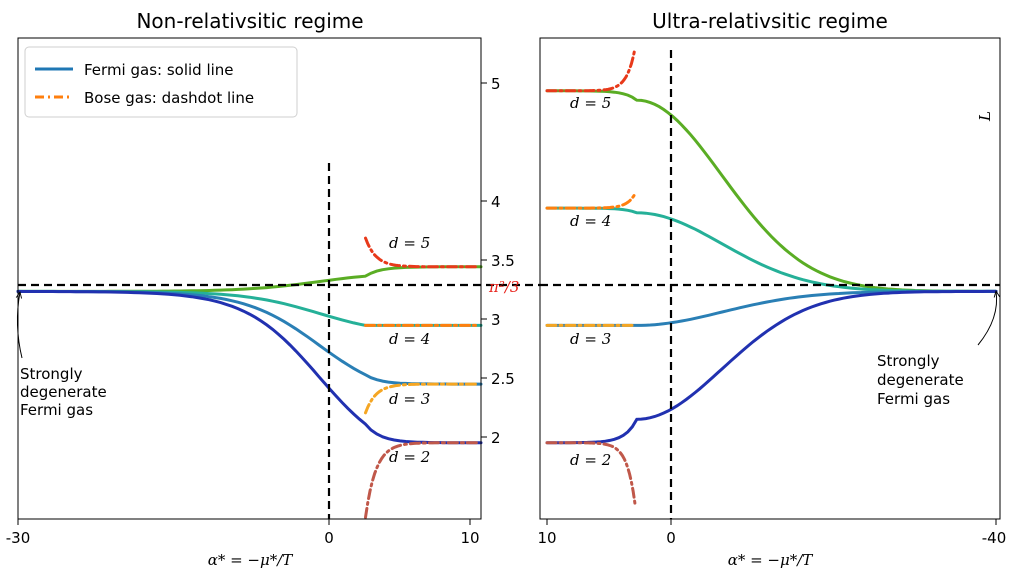 The image size is (1014, 572). What do you see at coordinates (503, 379) in the screenshot?
I see `ytick-label-2-5: 2.5` at bounding box center [503, 379].